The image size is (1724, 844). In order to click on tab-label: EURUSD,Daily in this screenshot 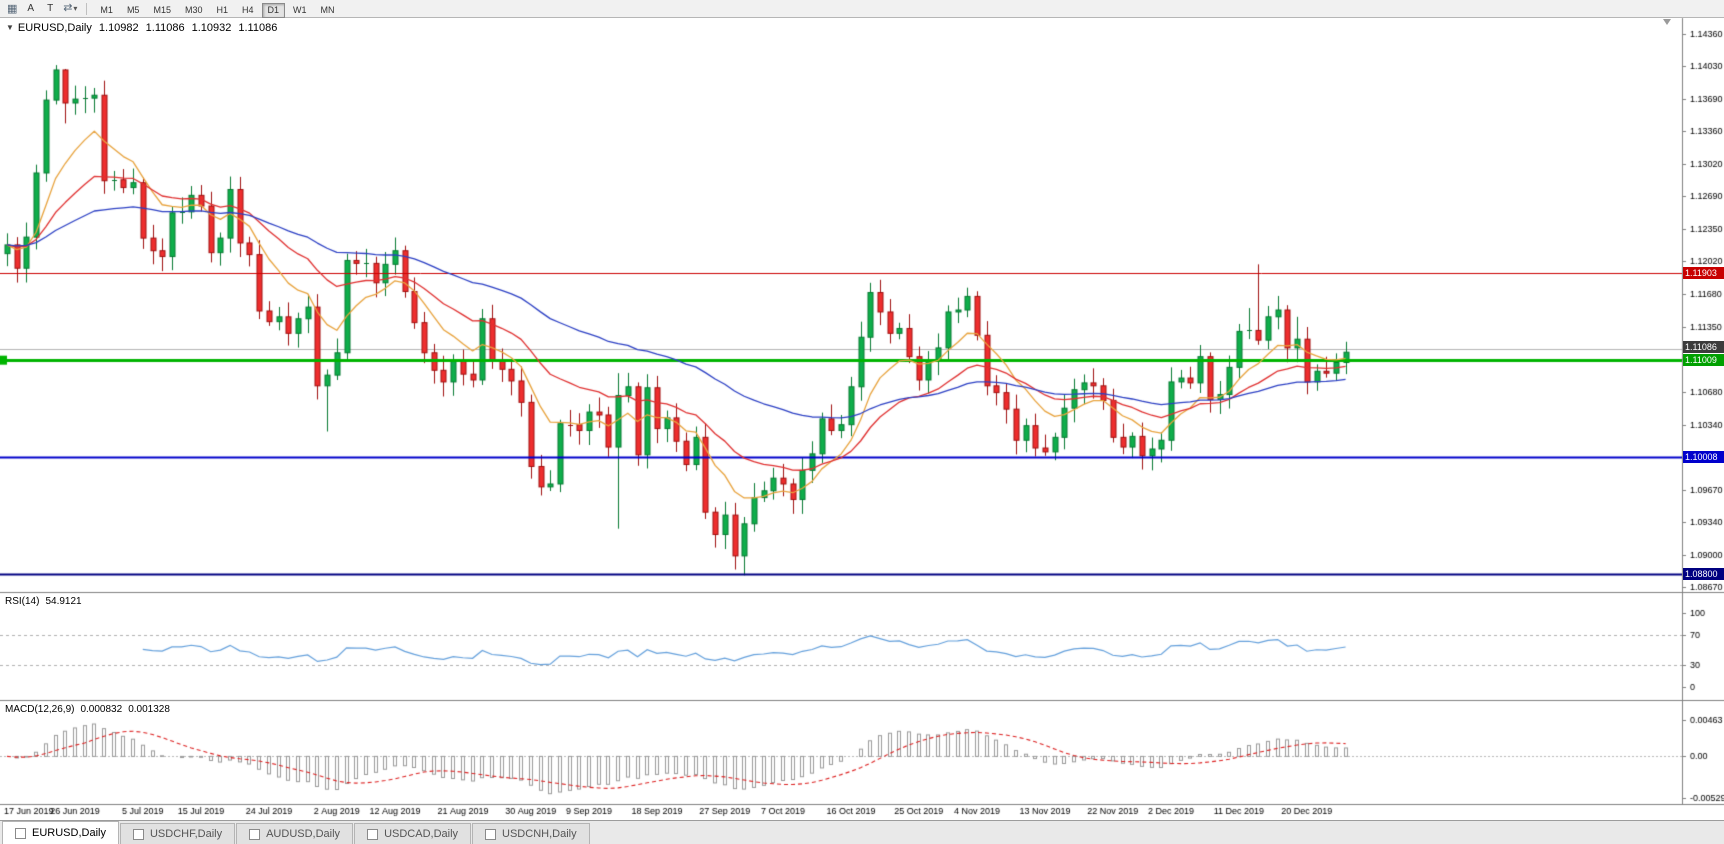, I will do `click(69, 833)`.